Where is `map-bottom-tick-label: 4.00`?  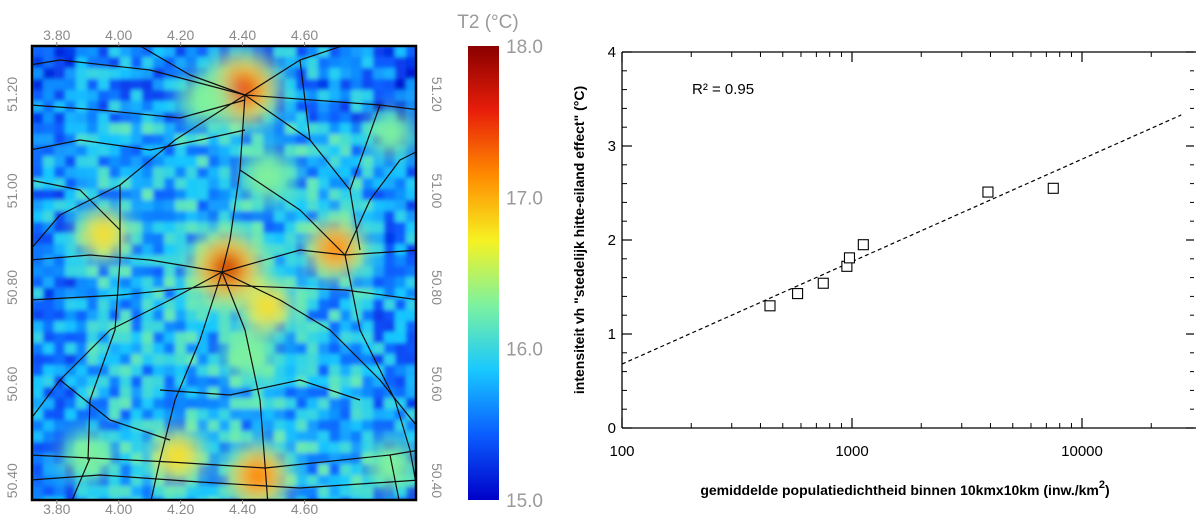
map-bottom-tick-label: 4.00 is located at coordinates (118, 508).